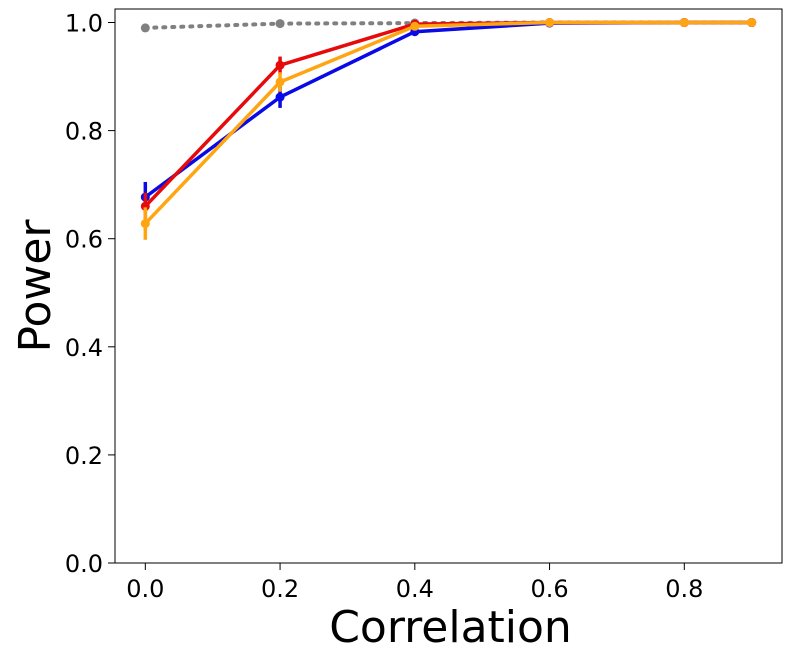  Describe the element at coordinates (549, 589) in the screenshot. I see `x-tick-label: 0.6` at that location.